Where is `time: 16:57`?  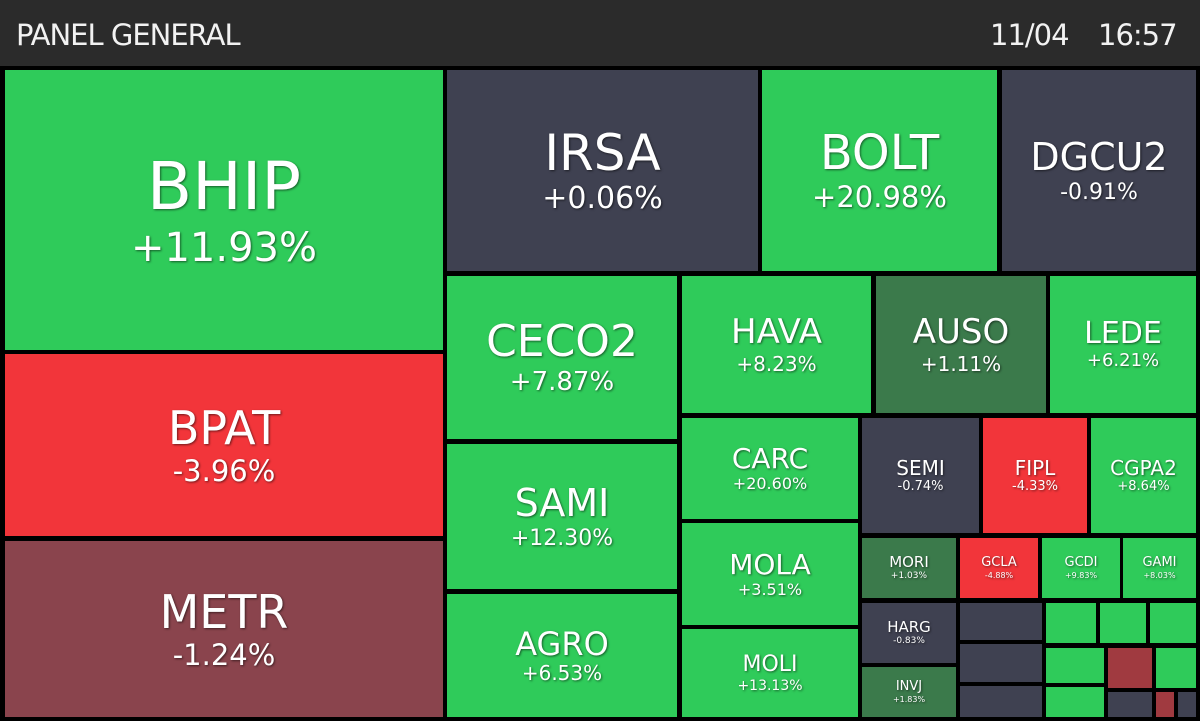 time: 16:57 is located at coordinates (1138, 35).